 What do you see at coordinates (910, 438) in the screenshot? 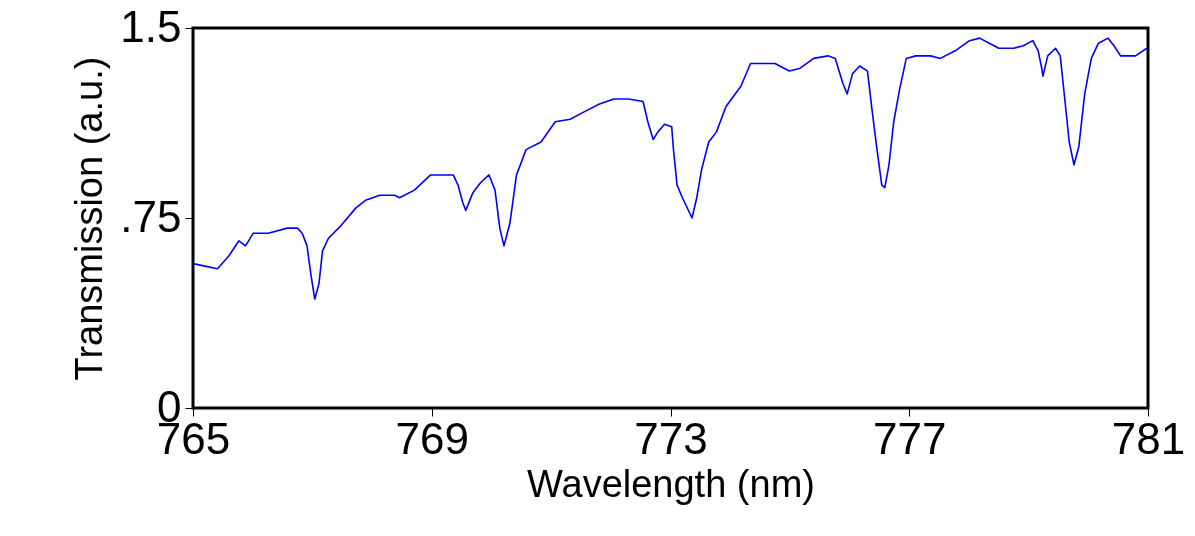
I see `x-tick-label: 777` at bounding box center [910, 438].